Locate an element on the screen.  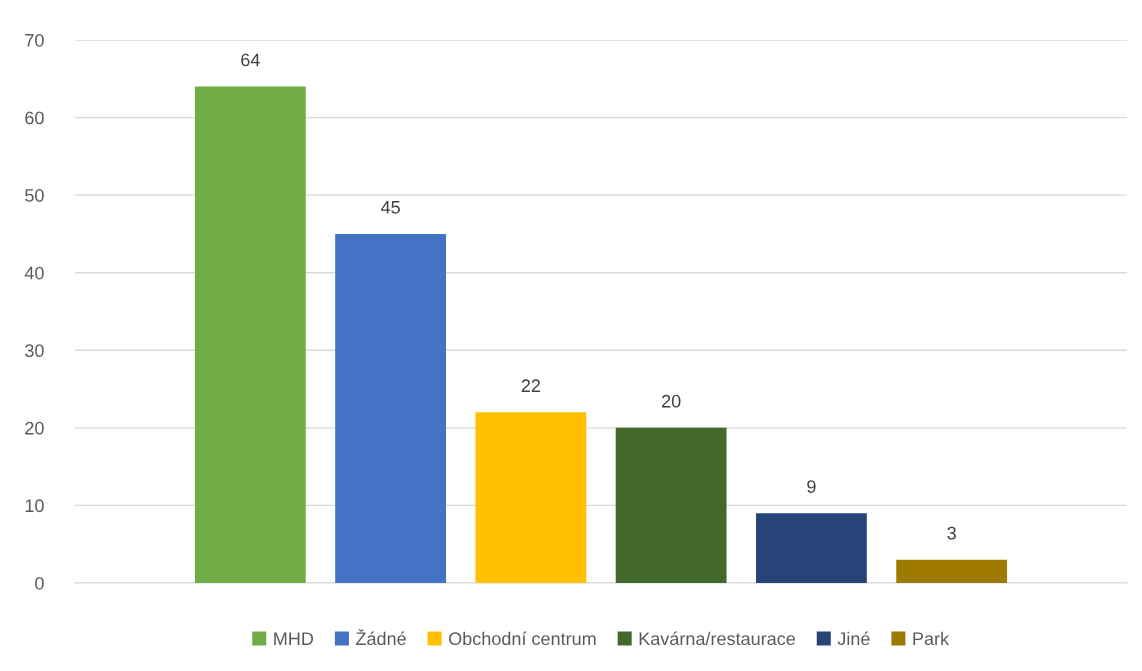
data-label: 9 is located at coordinates (811, 486).